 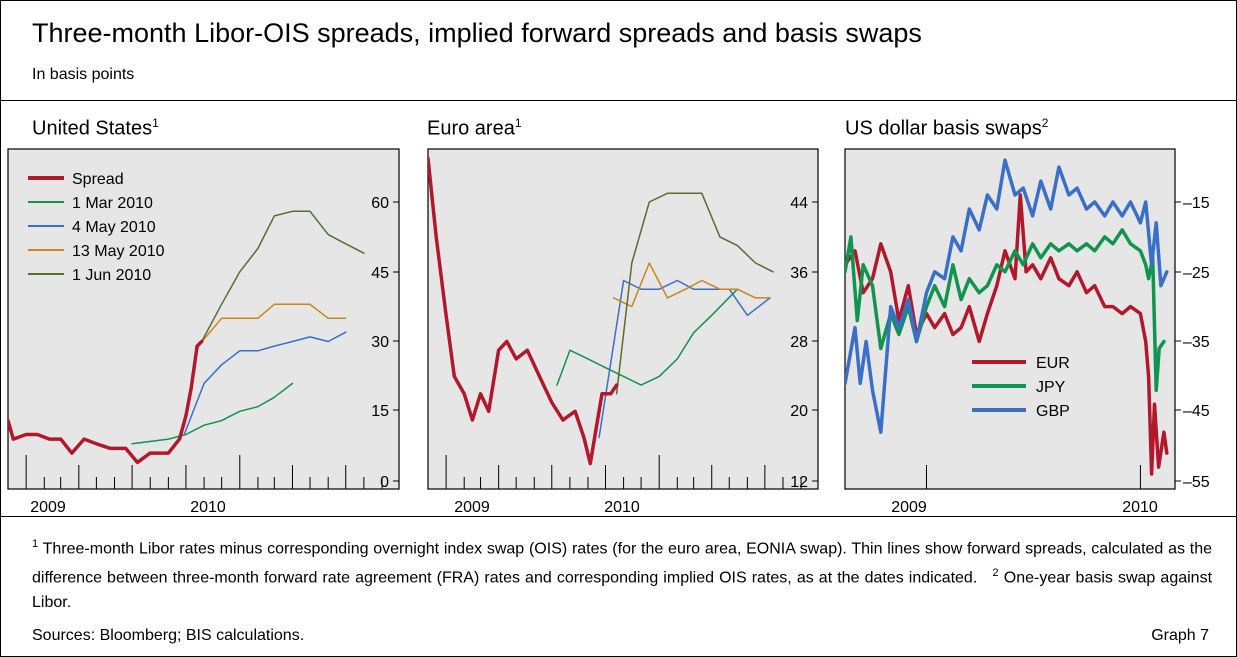 What do you see at coordinates (111, 275) in the screenshot?
I see `legend-label-us-4: 1 Jun 2010` at bounding box center [111, 275].